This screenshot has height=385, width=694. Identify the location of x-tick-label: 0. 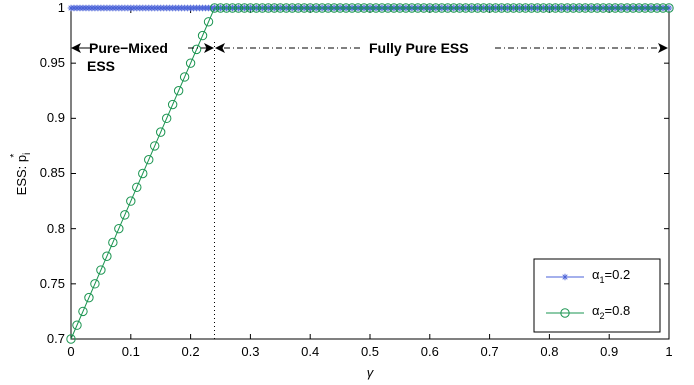
(70, 351).